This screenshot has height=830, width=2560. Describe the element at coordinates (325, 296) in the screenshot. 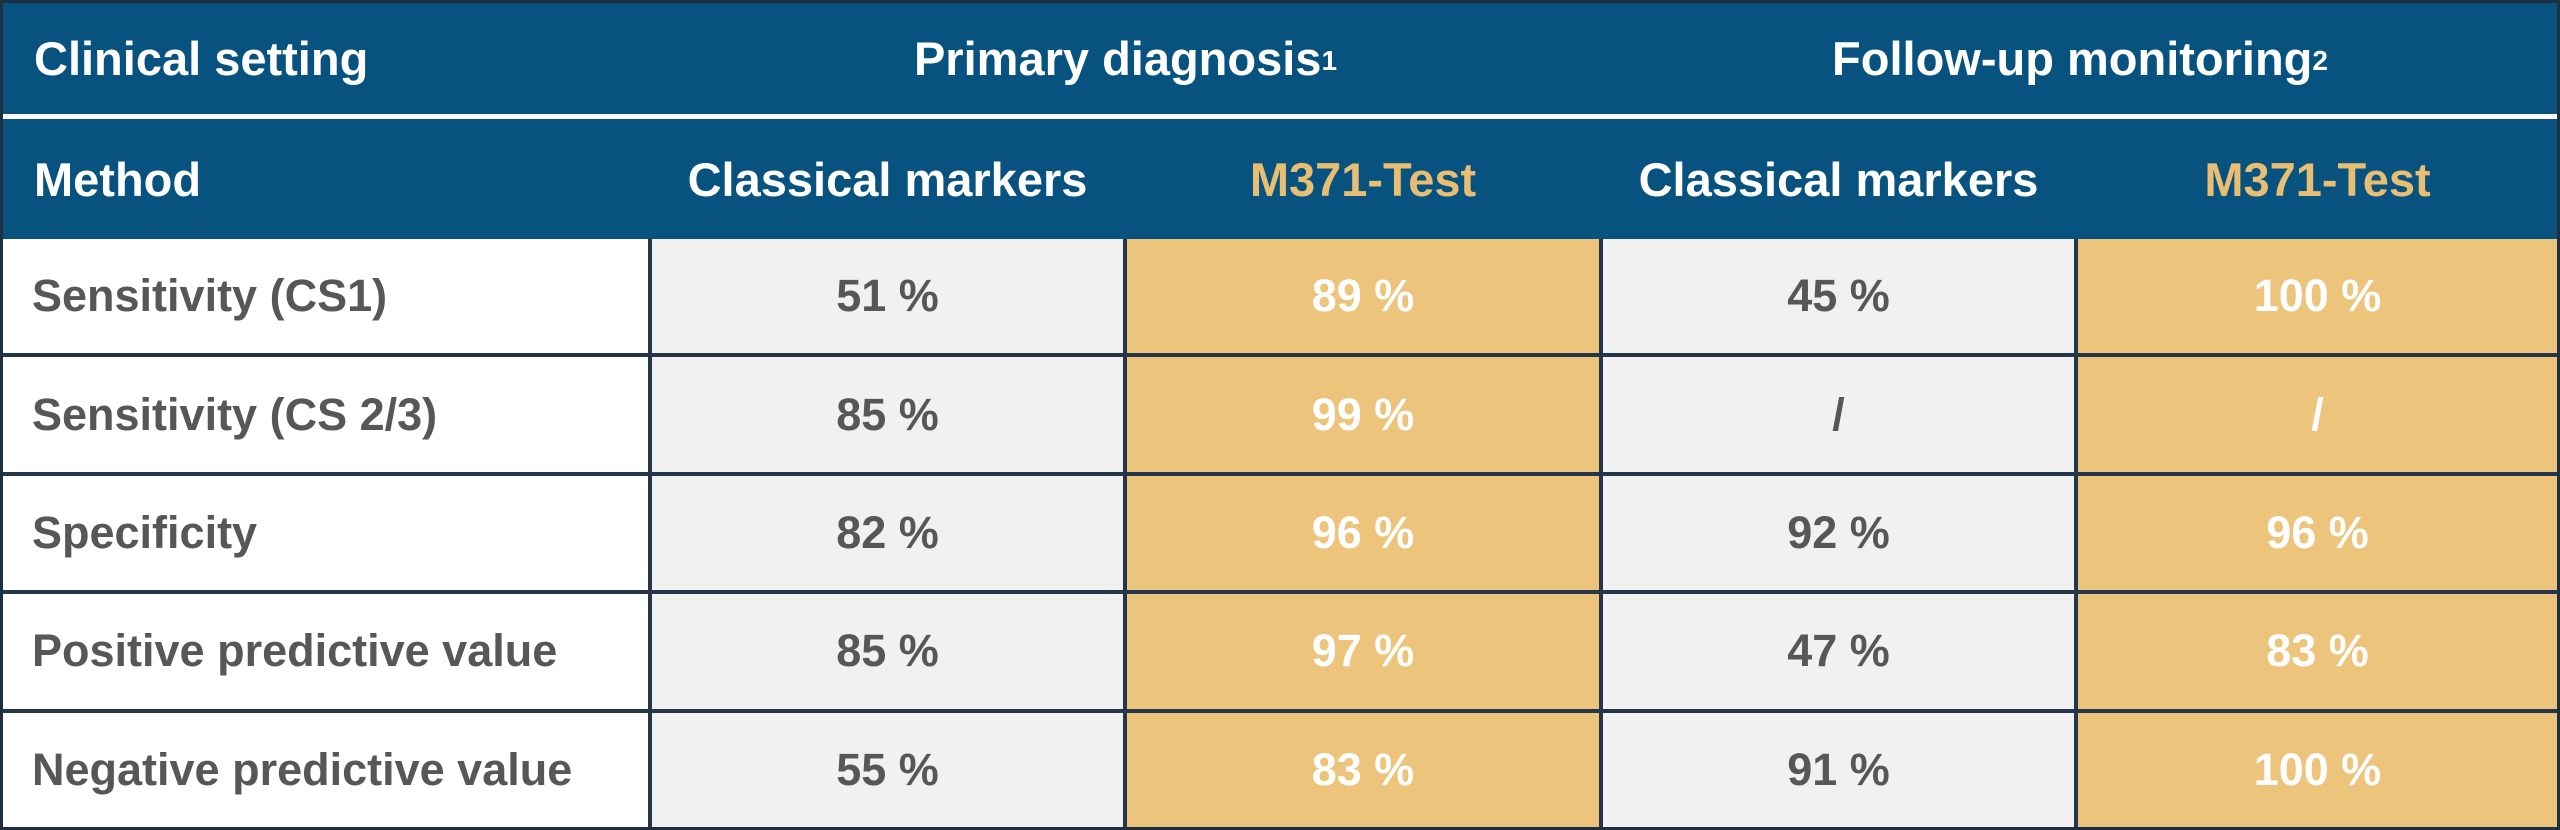

I see `row-label-sensitivity-cs1: Sensitivity (CS1)` at that location.